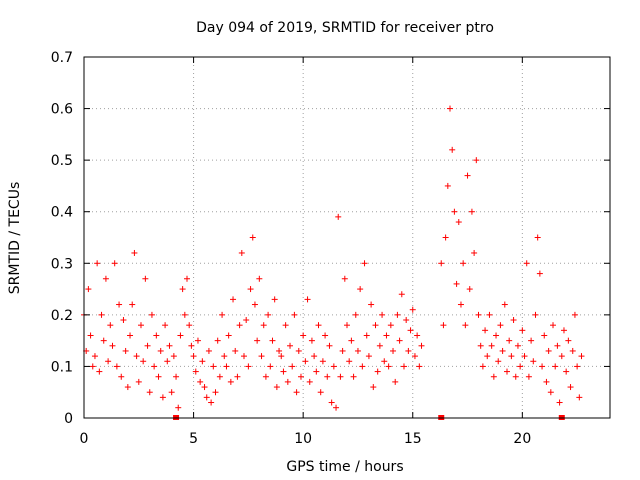  What do you see at coordinates (62, 213) in the screenshot?
I see `y-tick-label: 0.4` at bounding box center [62, 213].